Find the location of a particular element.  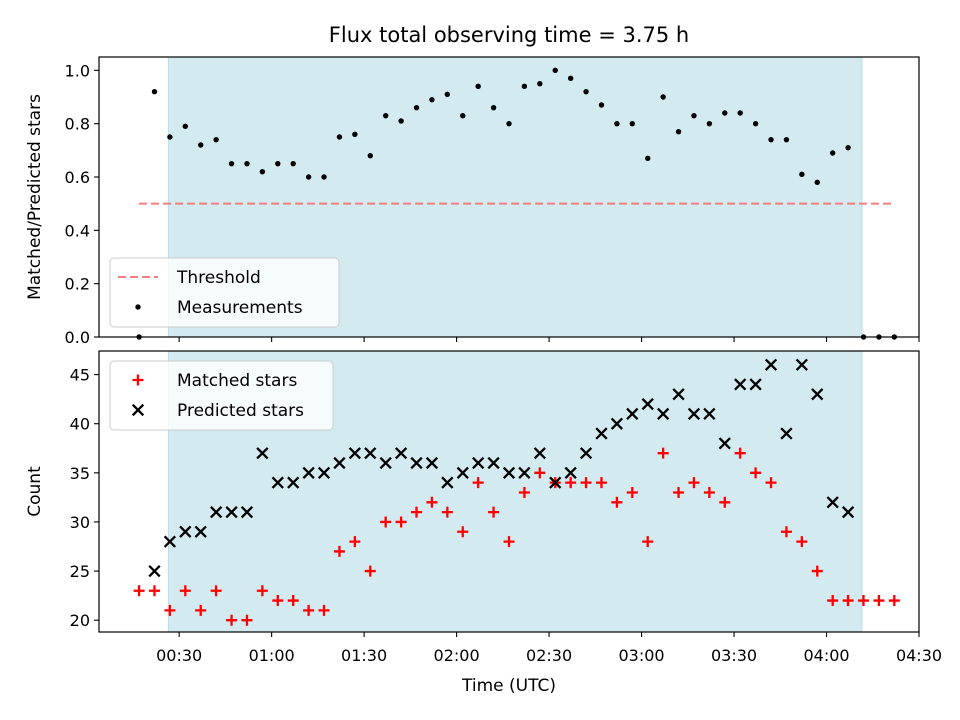

legend-box is located at coordinates (224, 292).